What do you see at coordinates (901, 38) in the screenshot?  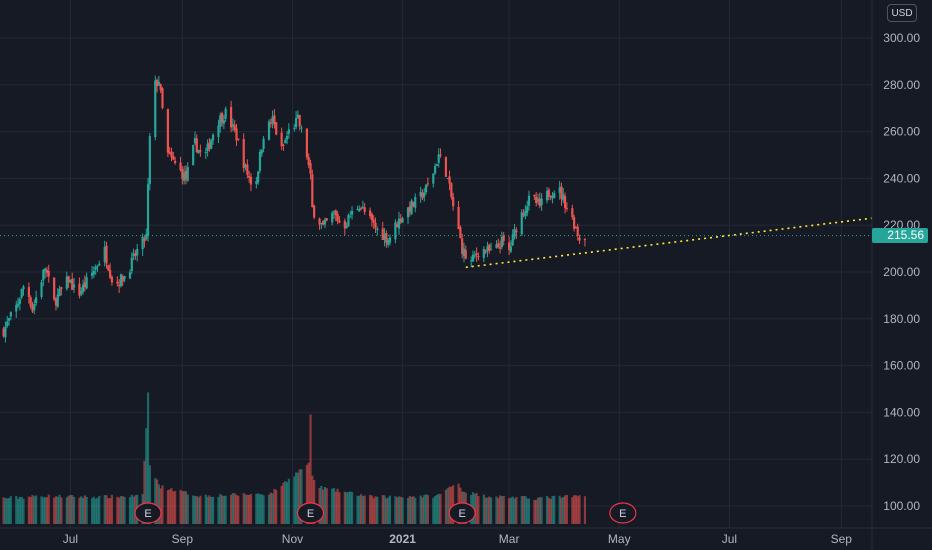 I see `y-tick-label: 300.00` at bounding box center [901, 38].